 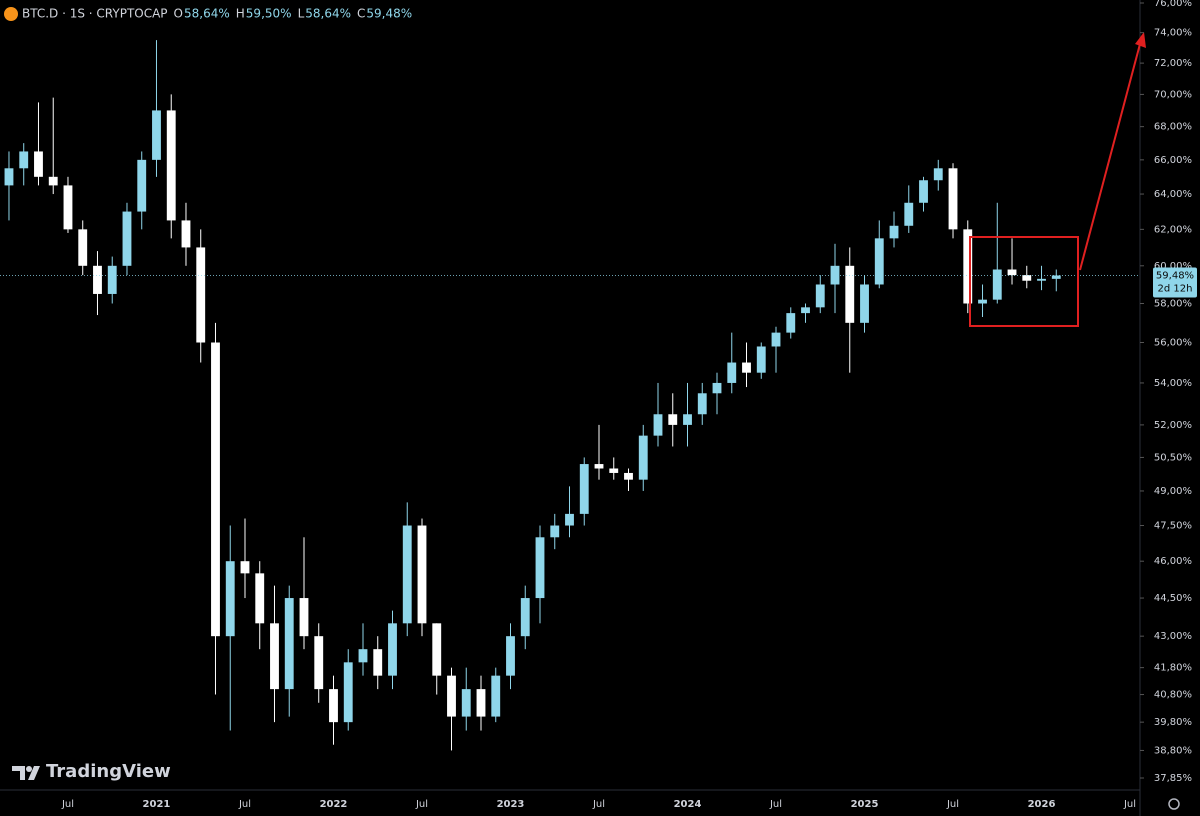 I want to click on arrow-head, so click(x=1140, y=40).